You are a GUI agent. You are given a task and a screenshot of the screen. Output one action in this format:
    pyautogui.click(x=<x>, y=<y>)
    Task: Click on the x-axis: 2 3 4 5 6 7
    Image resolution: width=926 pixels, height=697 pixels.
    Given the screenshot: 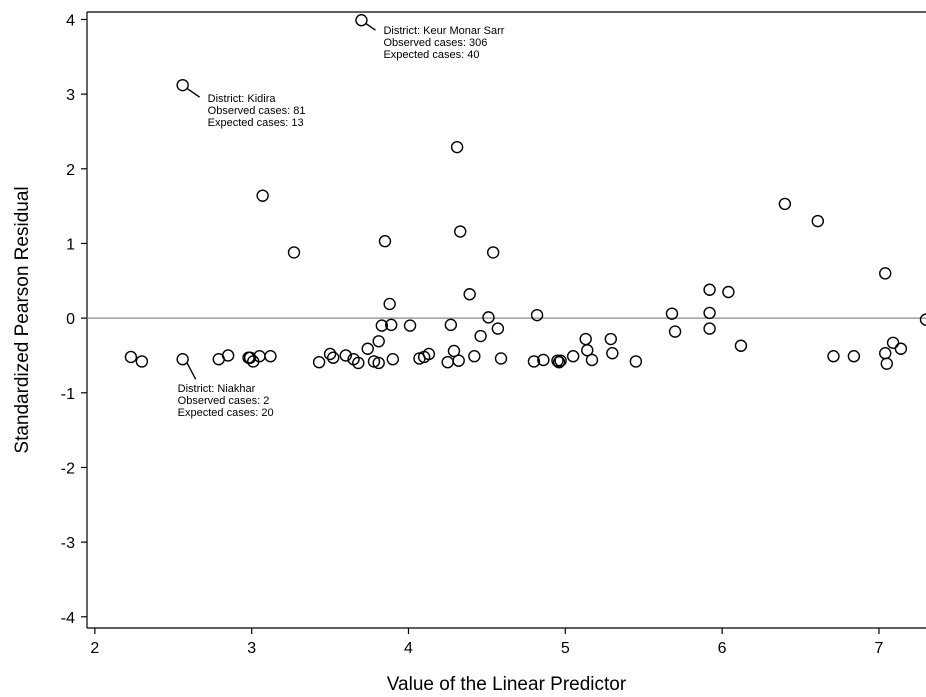 What is the action you would take?
    pyautogui.click(x=486, y=642)
    